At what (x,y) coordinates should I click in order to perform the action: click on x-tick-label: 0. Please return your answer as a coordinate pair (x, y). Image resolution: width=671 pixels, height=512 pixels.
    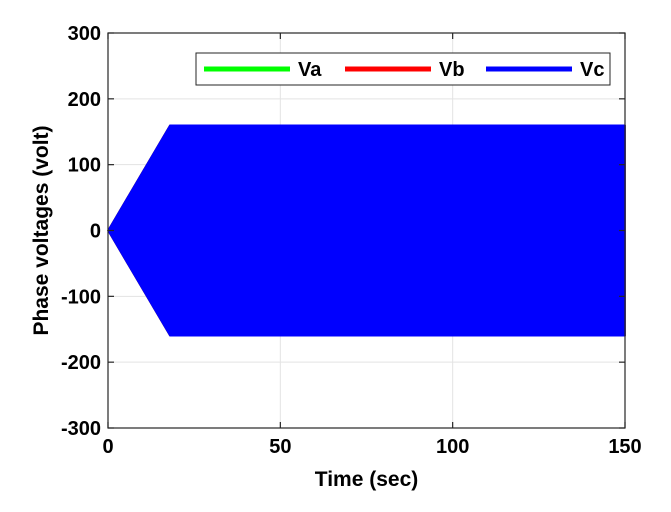
    Looking at the image, I should click on (107, 447).